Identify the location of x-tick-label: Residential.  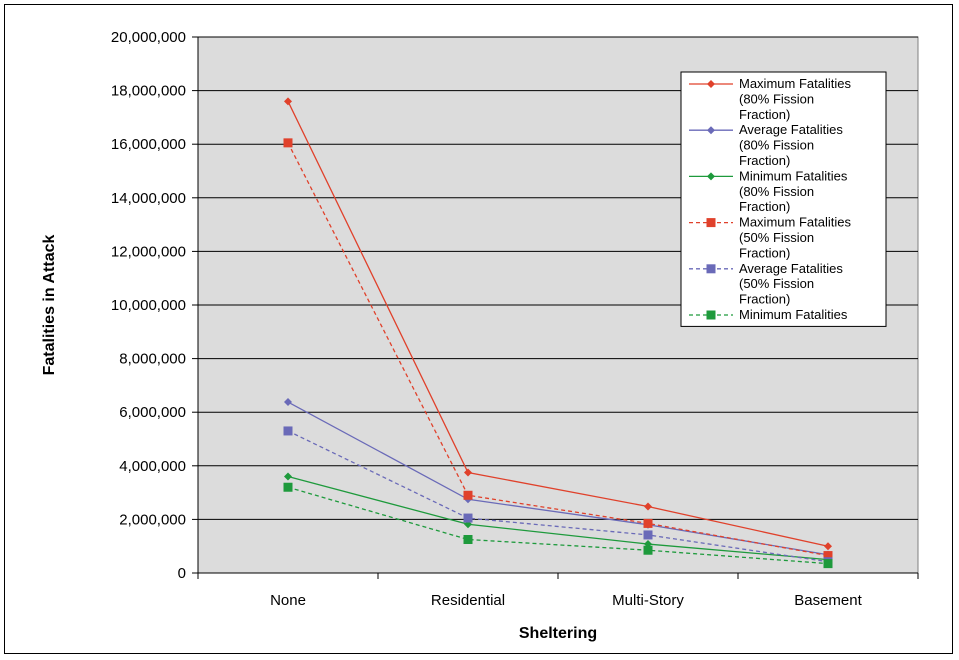
(468, 600).